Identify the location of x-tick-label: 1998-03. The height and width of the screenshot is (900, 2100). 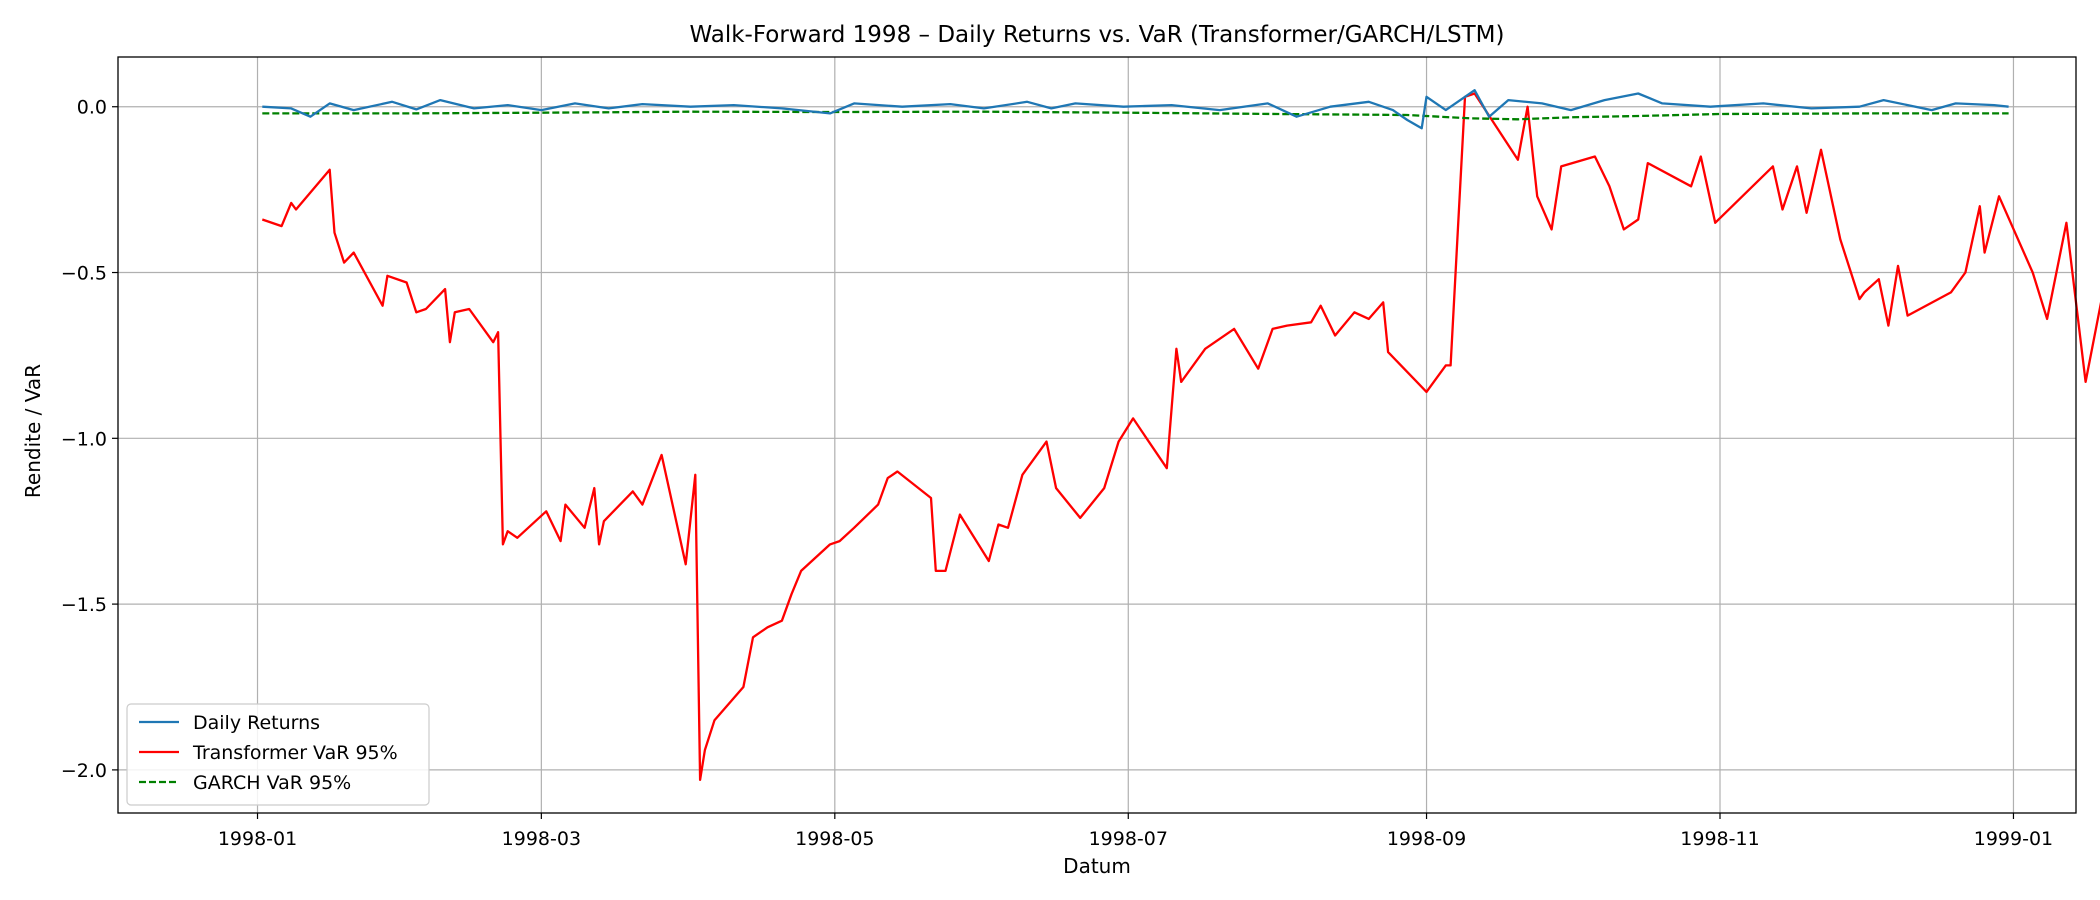
(541, 839).